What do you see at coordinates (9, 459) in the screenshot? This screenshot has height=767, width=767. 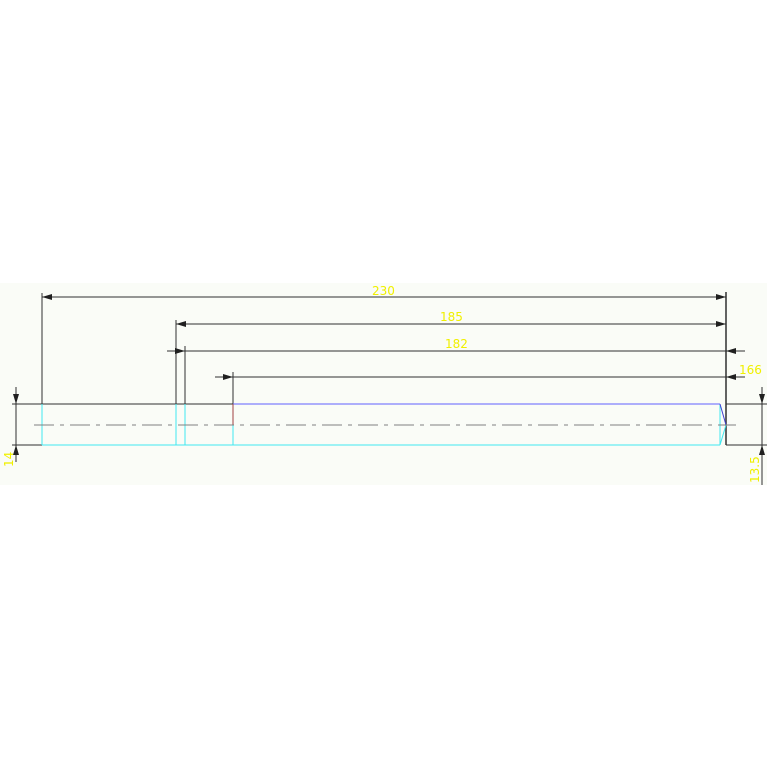 I see `dim-text-14: 14` at bounding box center [9, 459].